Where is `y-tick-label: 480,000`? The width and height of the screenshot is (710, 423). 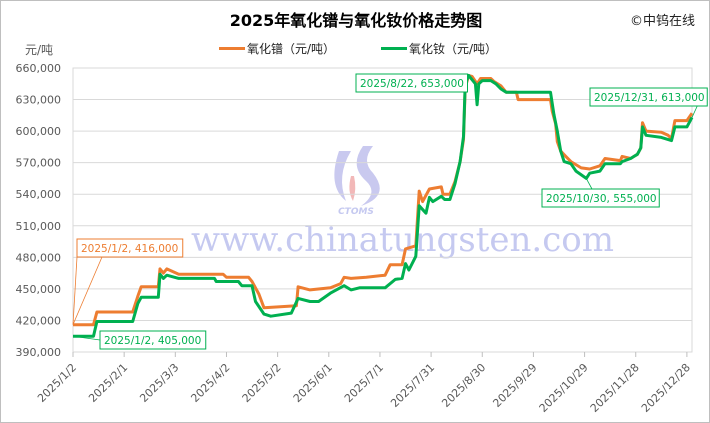
y-tick-label: 480,000 is located at coordinates (39, 257).